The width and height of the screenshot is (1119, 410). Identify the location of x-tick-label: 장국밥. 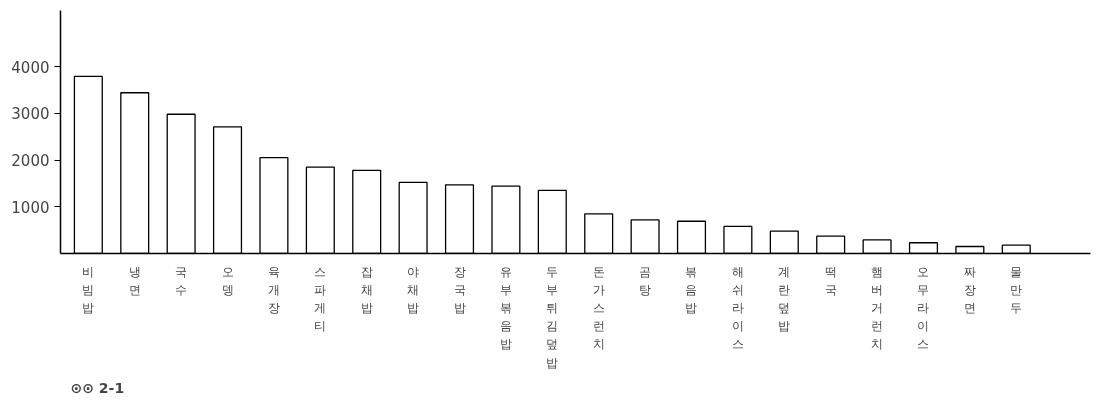
(459, 289).